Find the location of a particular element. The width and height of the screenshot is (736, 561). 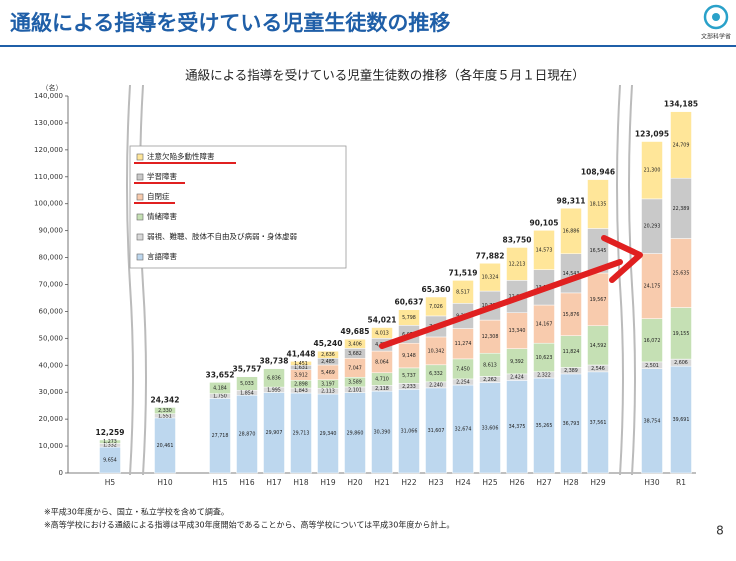

x-tick-label: H20 is located at coordinates (354, 482).